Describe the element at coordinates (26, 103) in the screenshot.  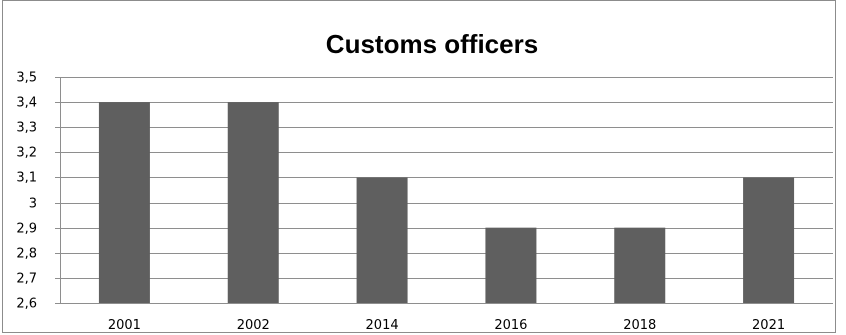
I see `y-tick-label: 3,4` at that location.